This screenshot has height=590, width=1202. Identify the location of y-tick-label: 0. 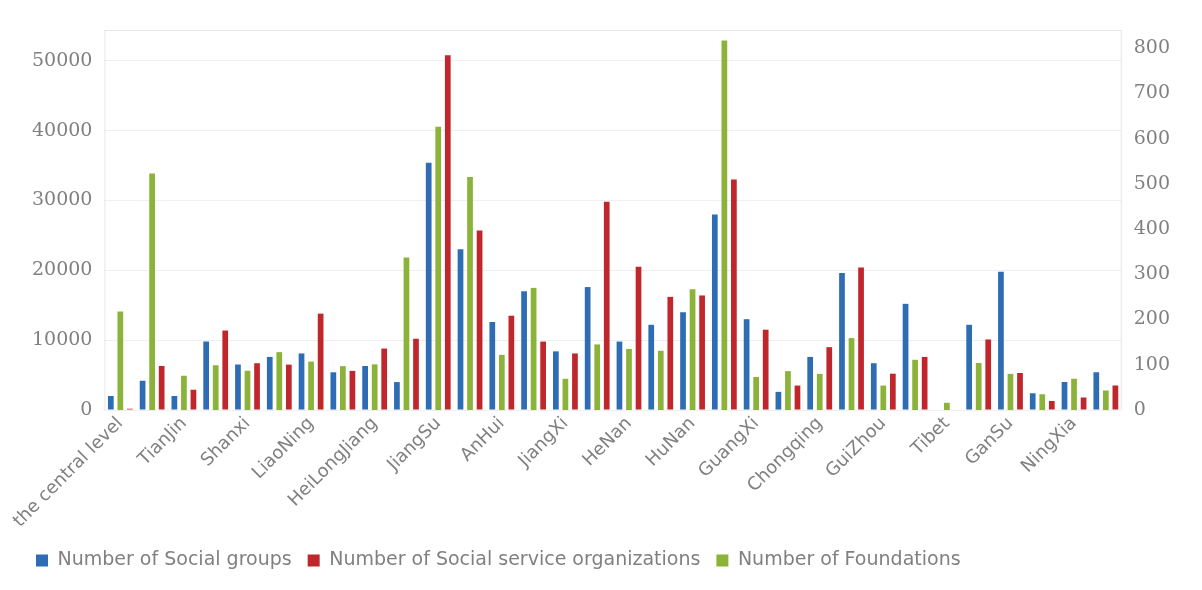
(86, 407).